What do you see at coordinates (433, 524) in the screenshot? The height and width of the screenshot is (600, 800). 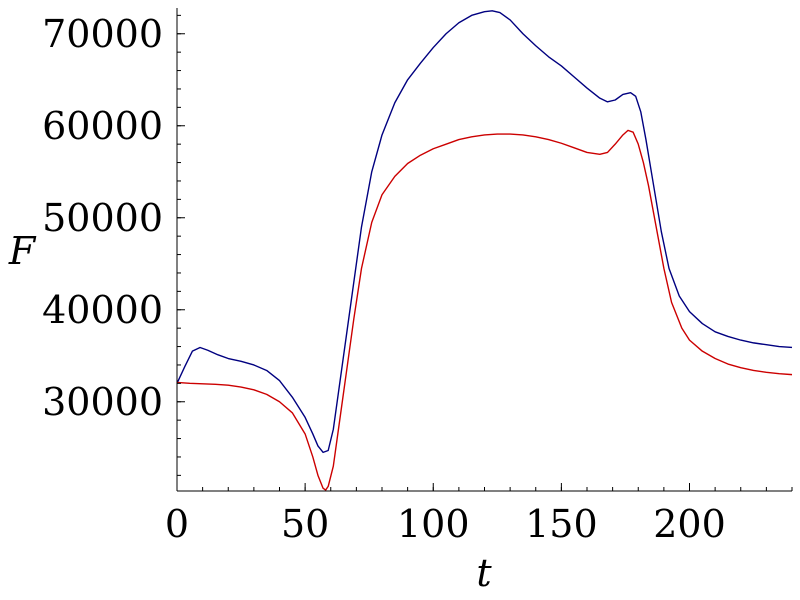 I see `x-tick-label: 100` at bounding box center [433, 524].